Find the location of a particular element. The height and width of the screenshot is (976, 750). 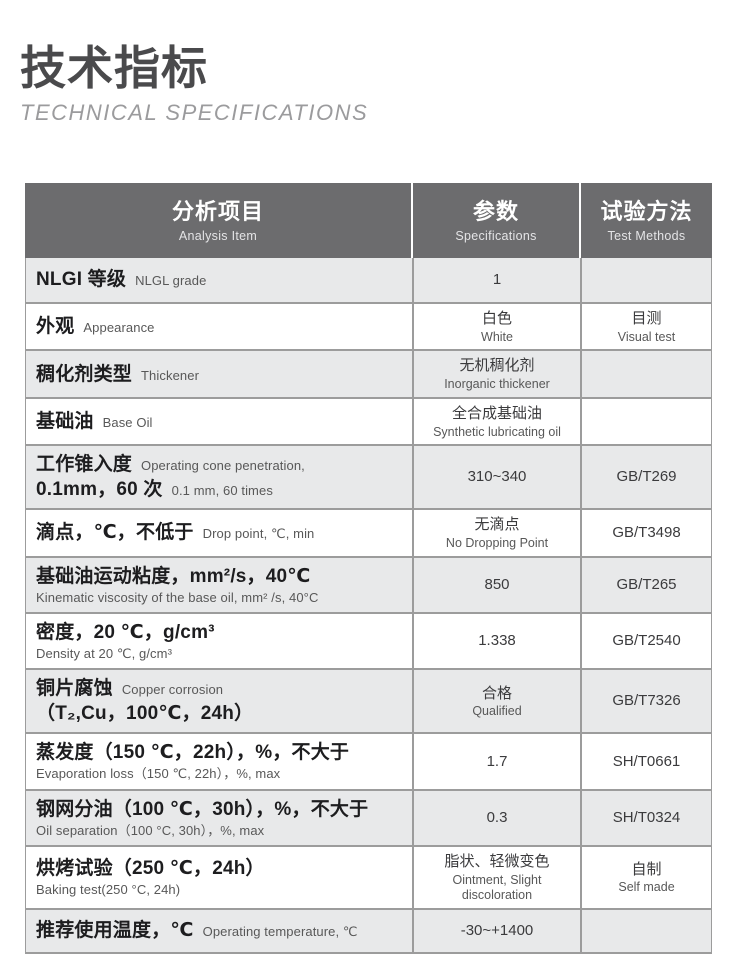

specification-value: discoloration is located at coordinates (497, 895).